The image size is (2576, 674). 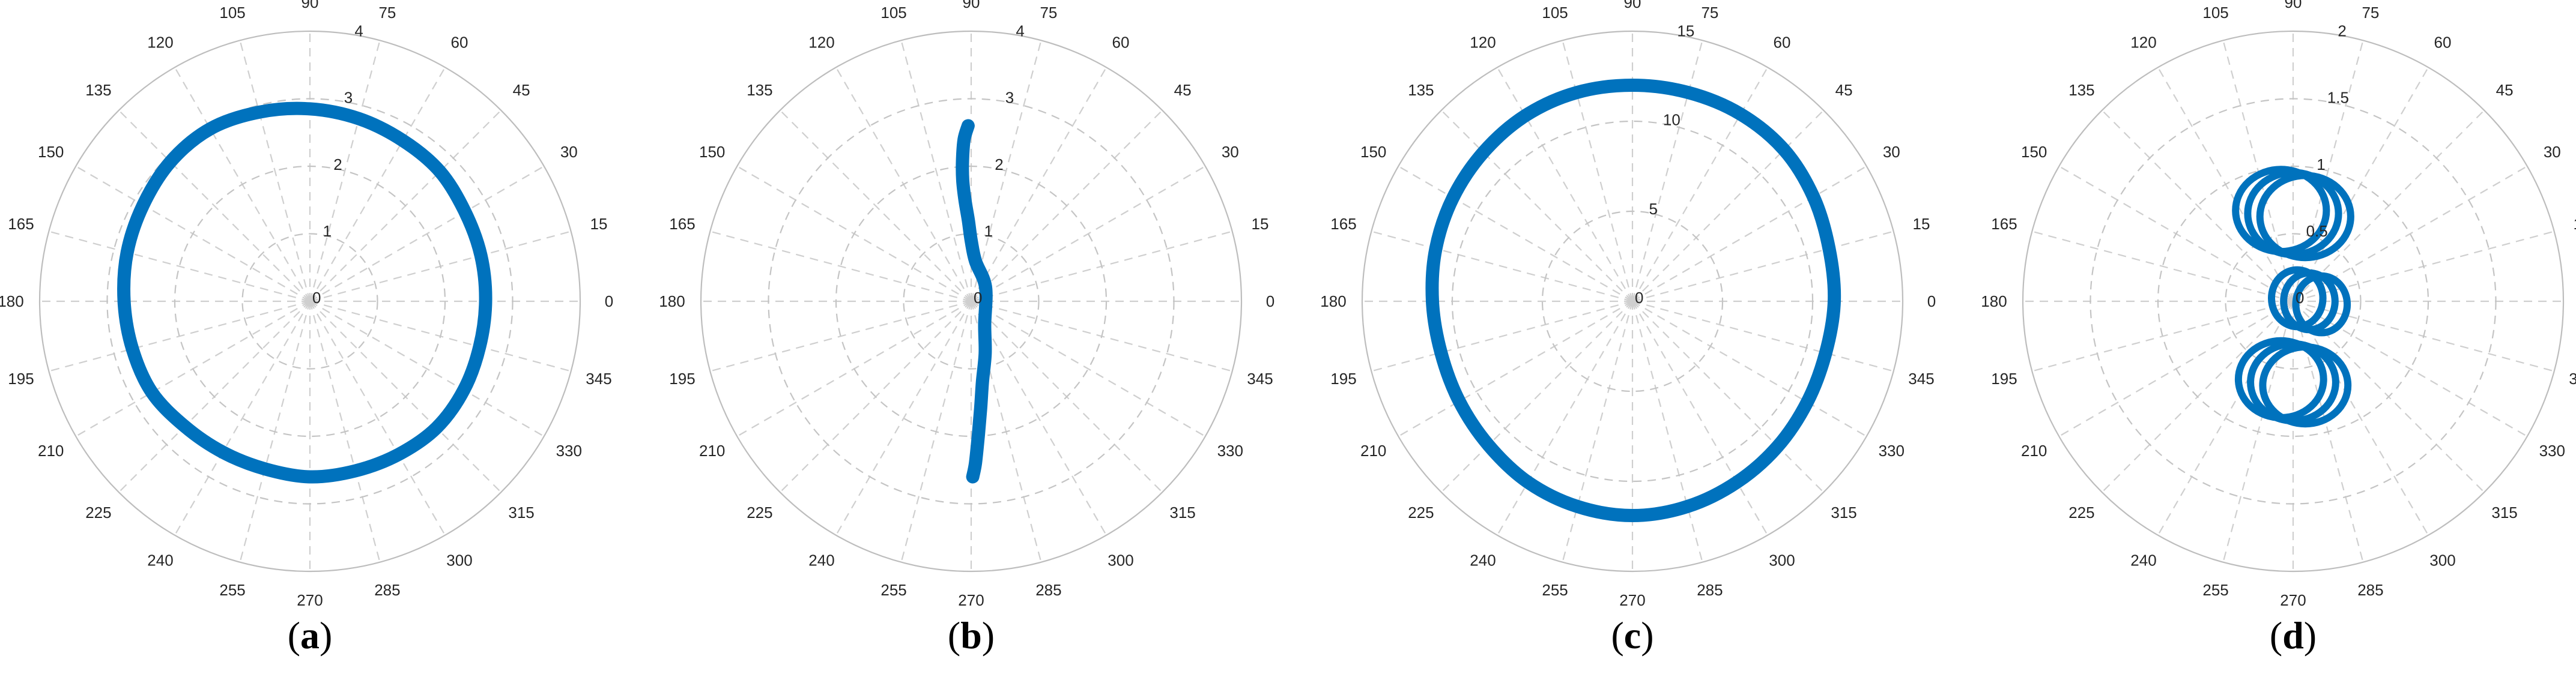 I want to click on panel-label-d: (d), so click(x=2293, y=635).